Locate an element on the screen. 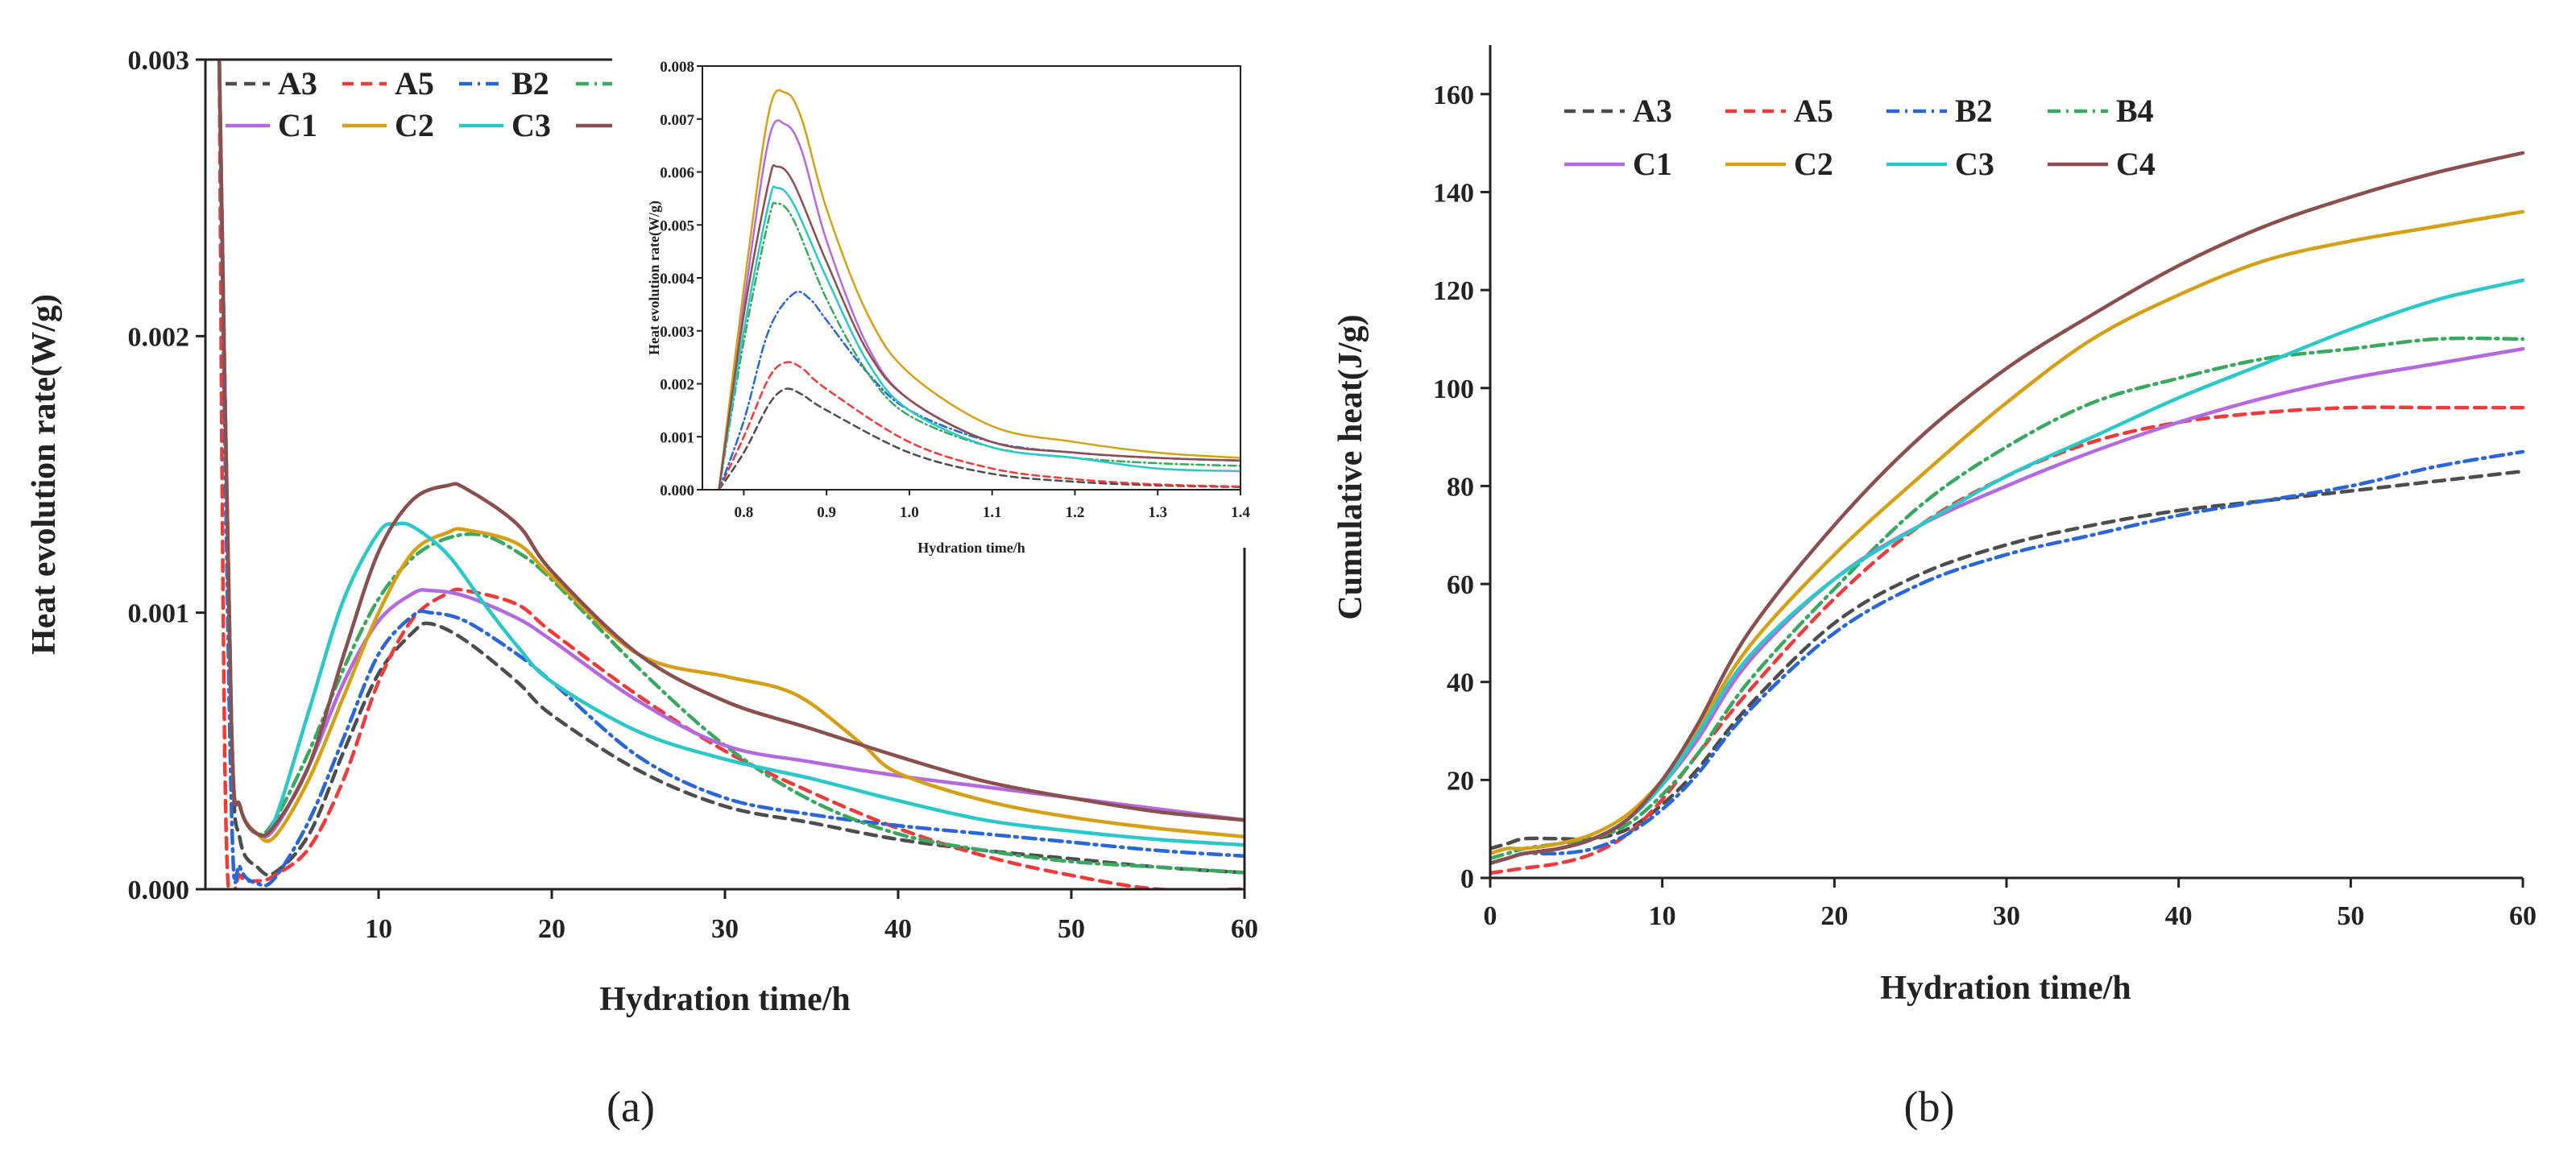  panel-b-x-tick-label: 50 is located at coordinates (2350, 916).